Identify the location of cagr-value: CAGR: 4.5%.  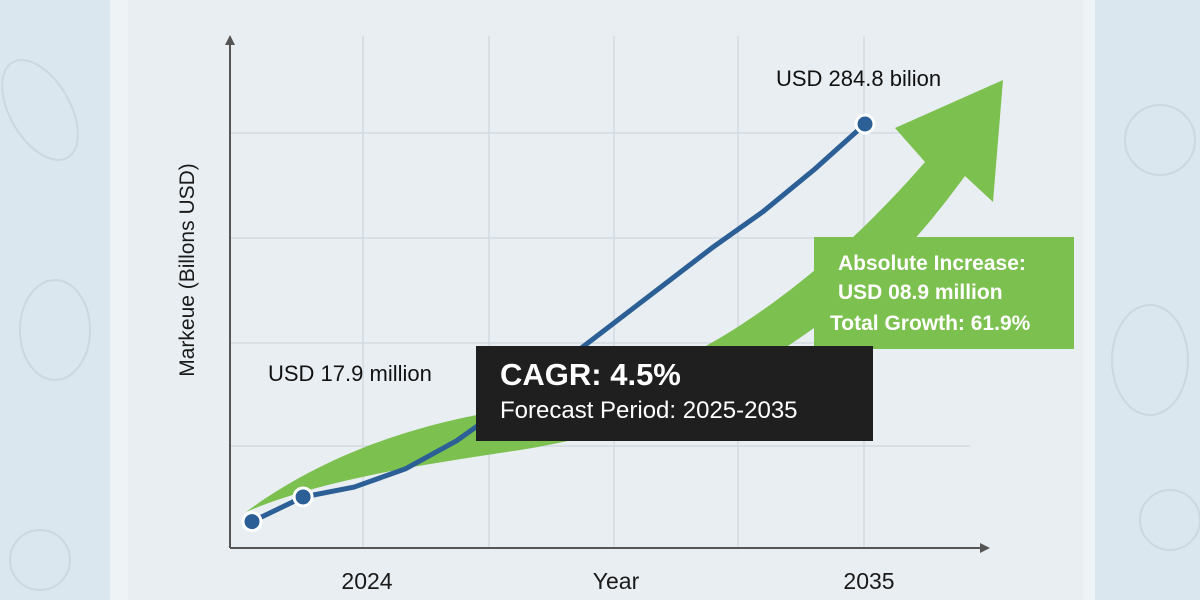
(590, 374).